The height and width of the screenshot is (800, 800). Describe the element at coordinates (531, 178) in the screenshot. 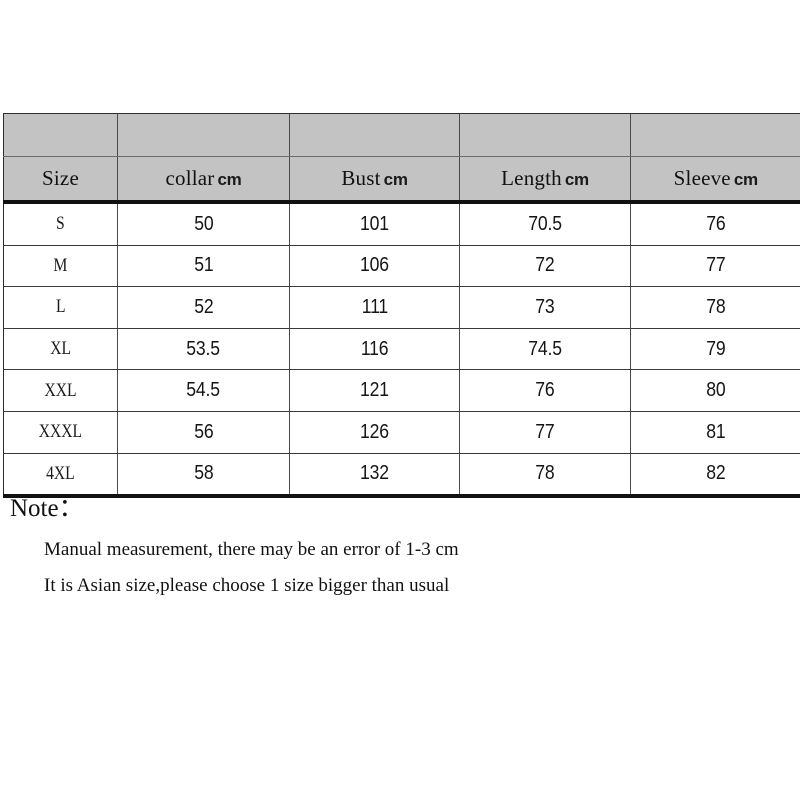

I see `column-header-length-label: Length` at that location.